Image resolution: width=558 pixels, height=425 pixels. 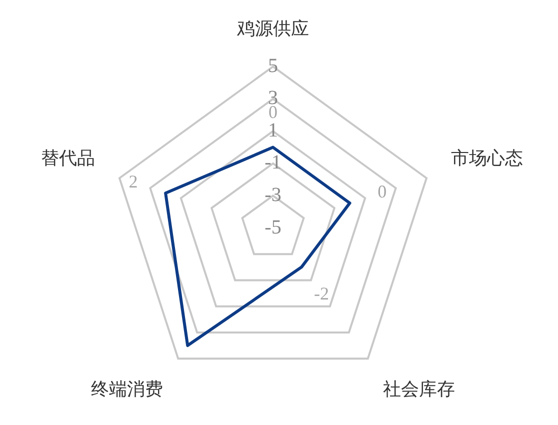 I want to click on data-label: 0, so click(x=382, y=191).